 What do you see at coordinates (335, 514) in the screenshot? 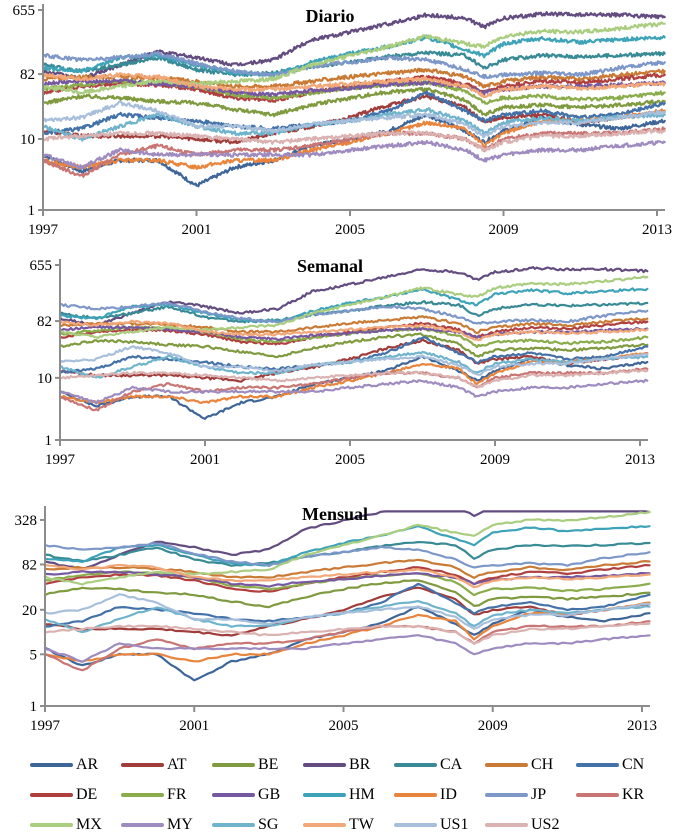
I see `chart-title: Mensual` at bounding box center [335, 514].